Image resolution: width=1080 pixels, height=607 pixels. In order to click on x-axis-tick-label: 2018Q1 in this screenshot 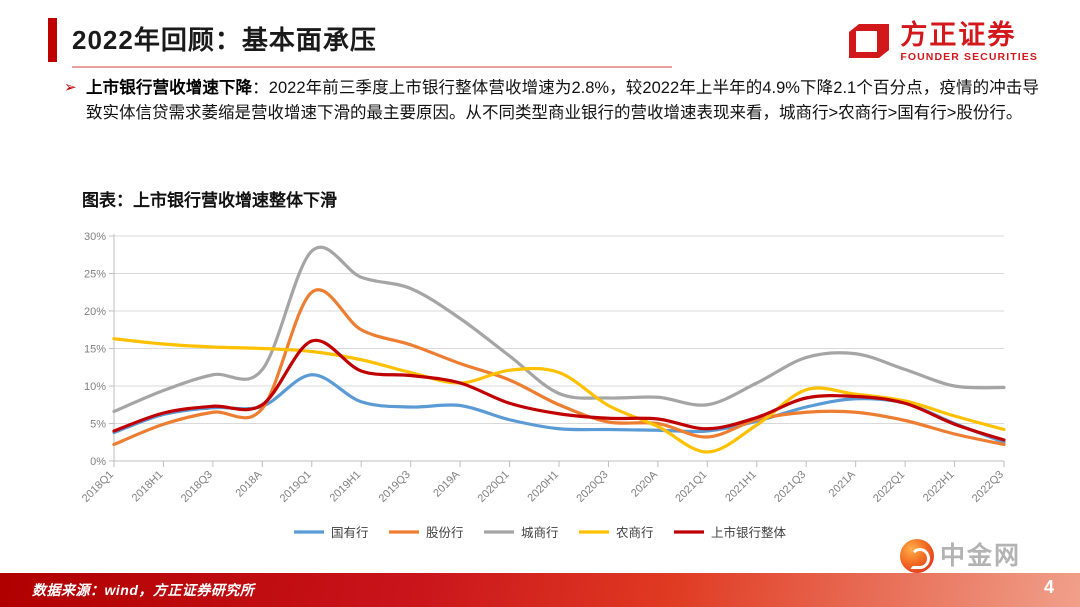, I will do `click(98, 487)`.